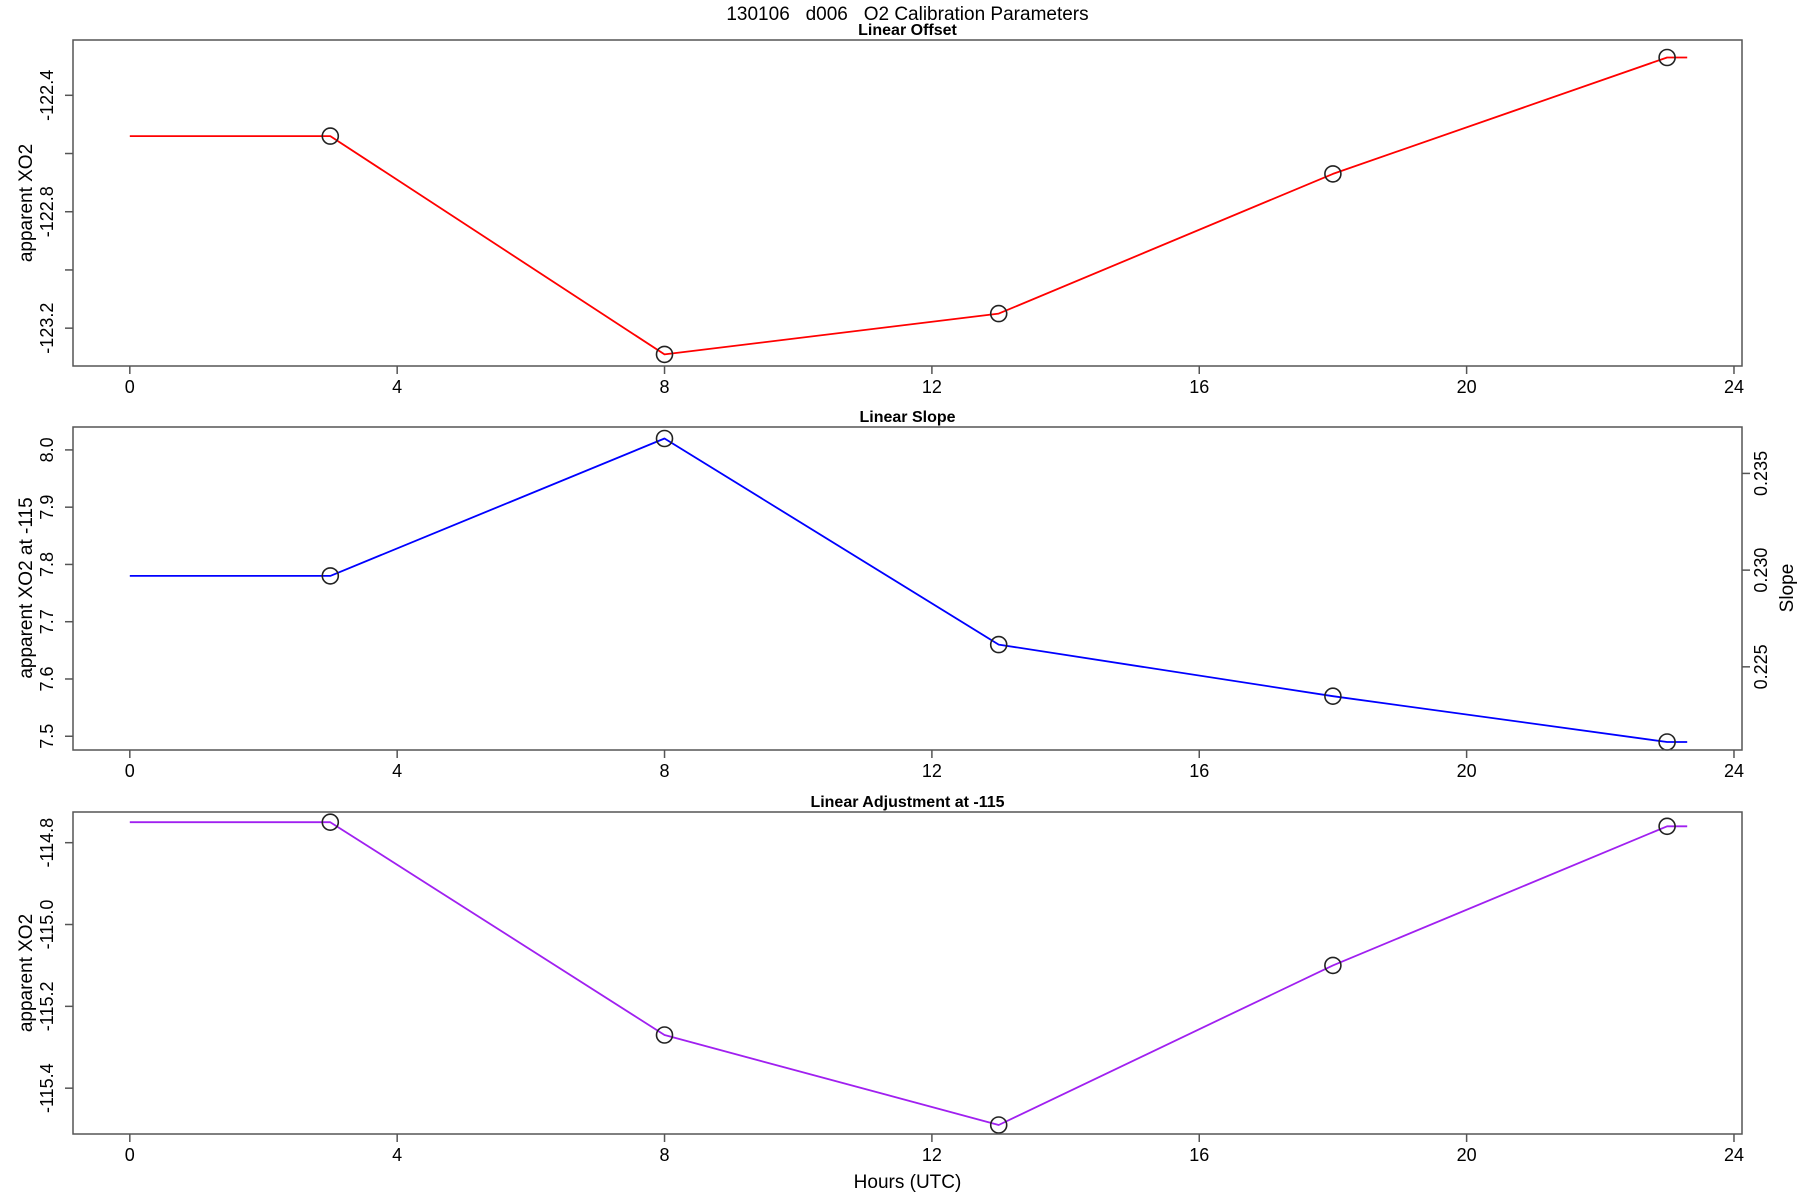  What do you see at coordinates (1761, 473) in the screenshot?
I see `right-y-tick-label: 0.235` at bounding box center [1761, 473].